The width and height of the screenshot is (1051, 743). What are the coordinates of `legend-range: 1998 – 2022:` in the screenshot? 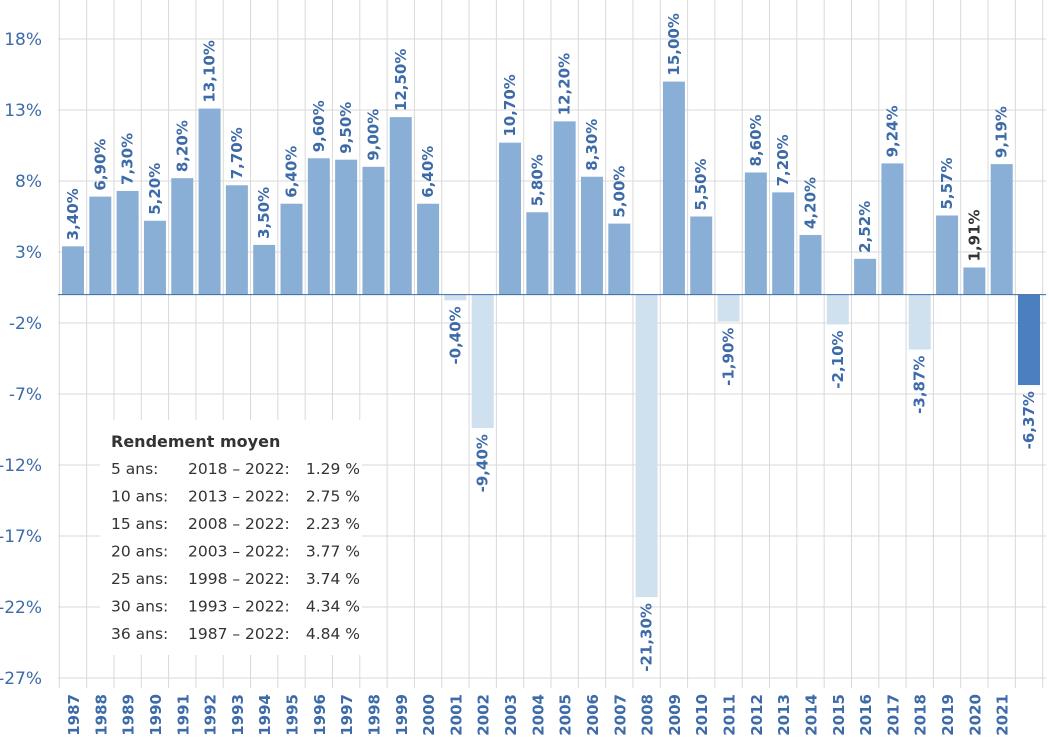 It's located at (239, 579).